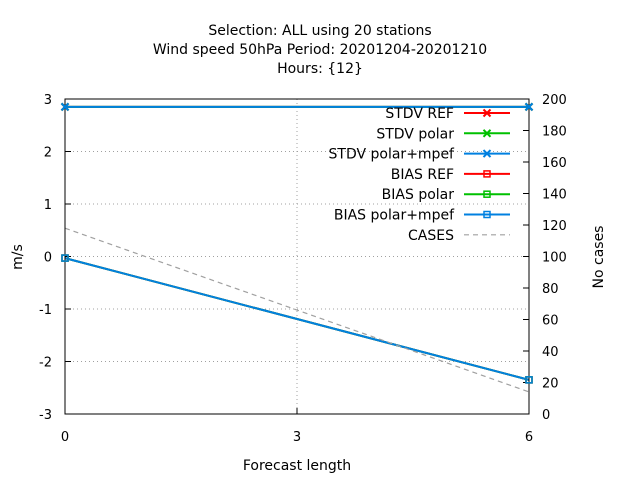 This screenshot has height=480, width=640. I want to click on y2-tick-label: 80, so click(550, 289).